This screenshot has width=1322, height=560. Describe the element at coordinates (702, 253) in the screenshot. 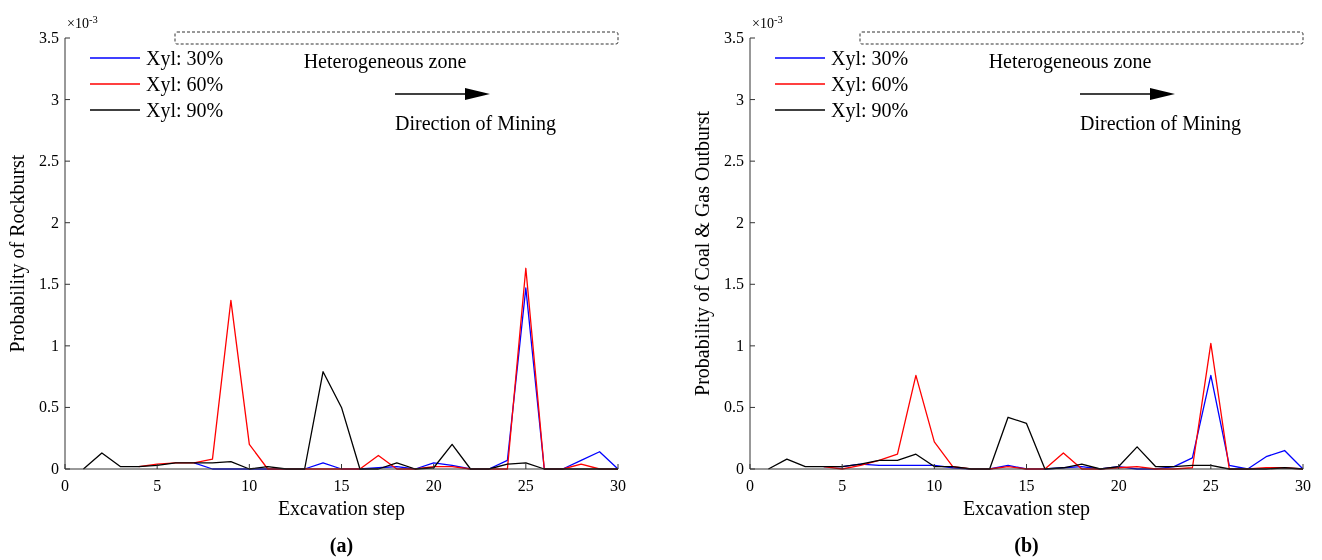

I see `y-axis-title: Probability of Coal & Gas Outburst` at that location.